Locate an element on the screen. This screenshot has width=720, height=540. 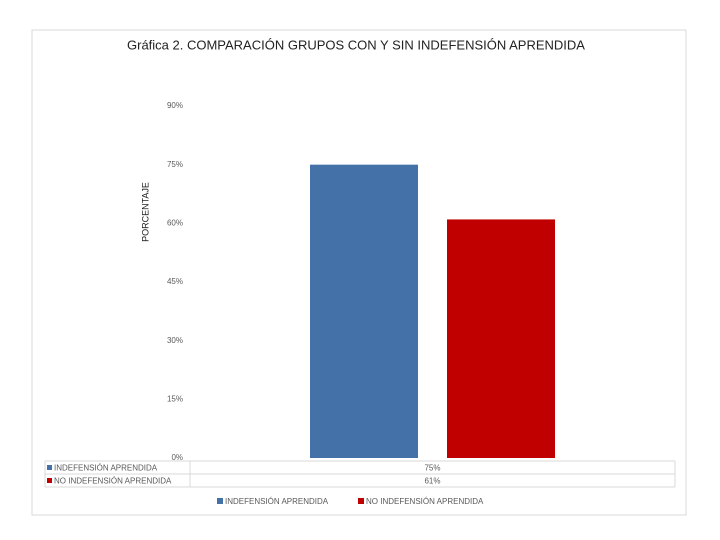
y-axis-label: PORCENTAJE is located at coordinates (145, 212).